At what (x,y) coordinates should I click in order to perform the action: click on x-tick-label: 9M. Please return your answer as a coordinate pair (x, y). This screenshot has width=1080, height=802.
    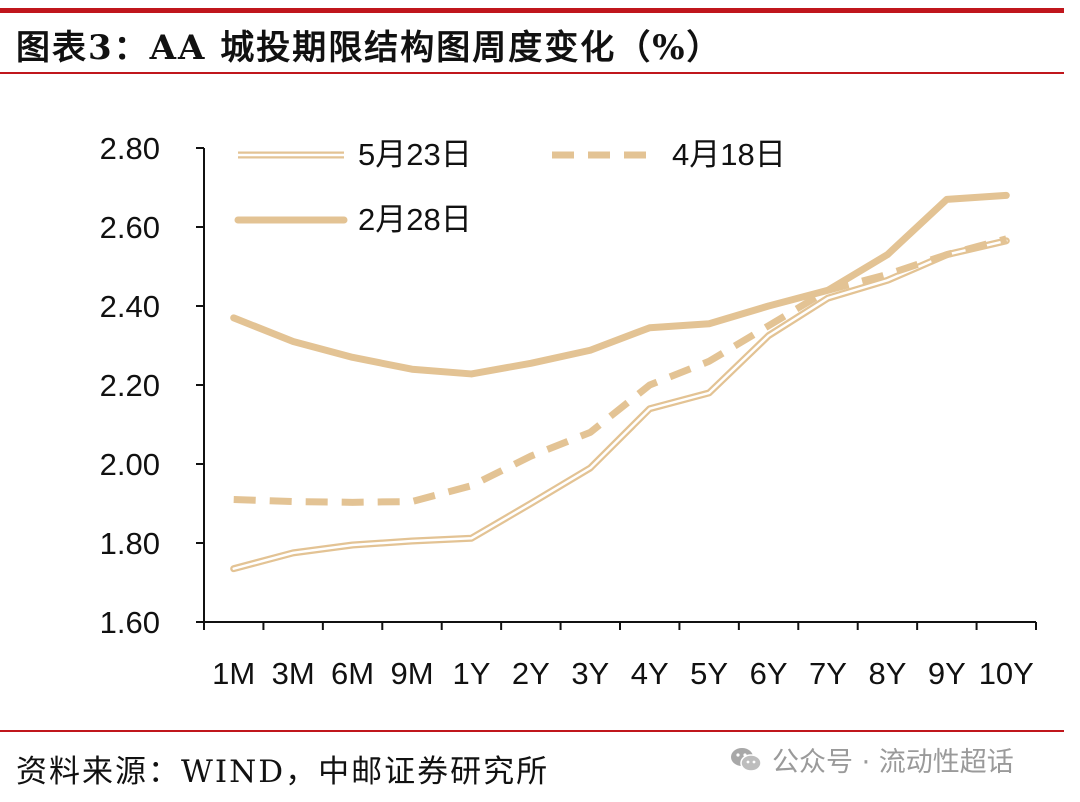
    Looking at the image, I should click on (411, 673).